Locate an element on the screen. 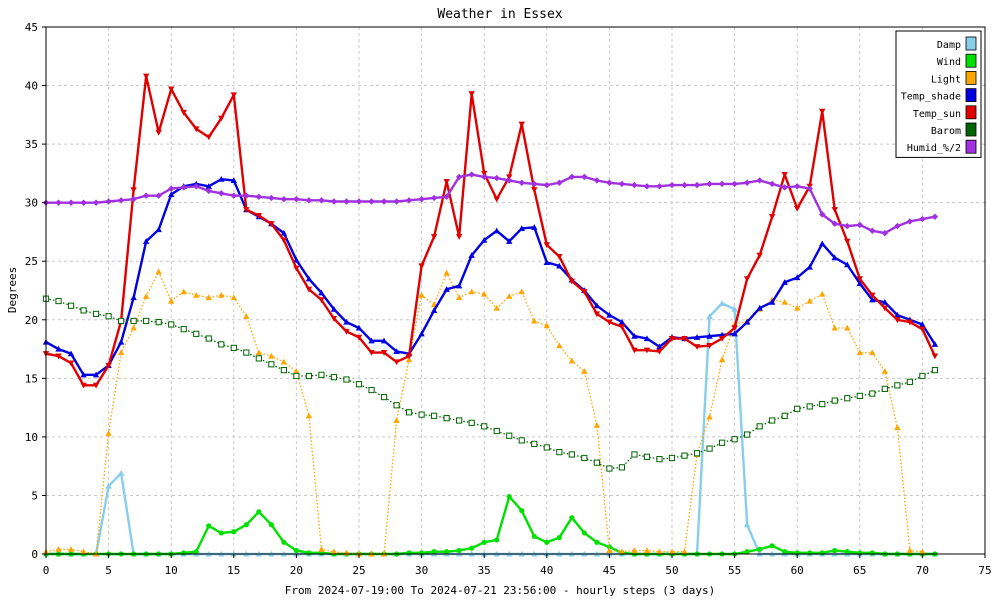 The width and height of the screenshot is (1000, 600). x-tick-label: 20 is located at coordinates (296, 570).